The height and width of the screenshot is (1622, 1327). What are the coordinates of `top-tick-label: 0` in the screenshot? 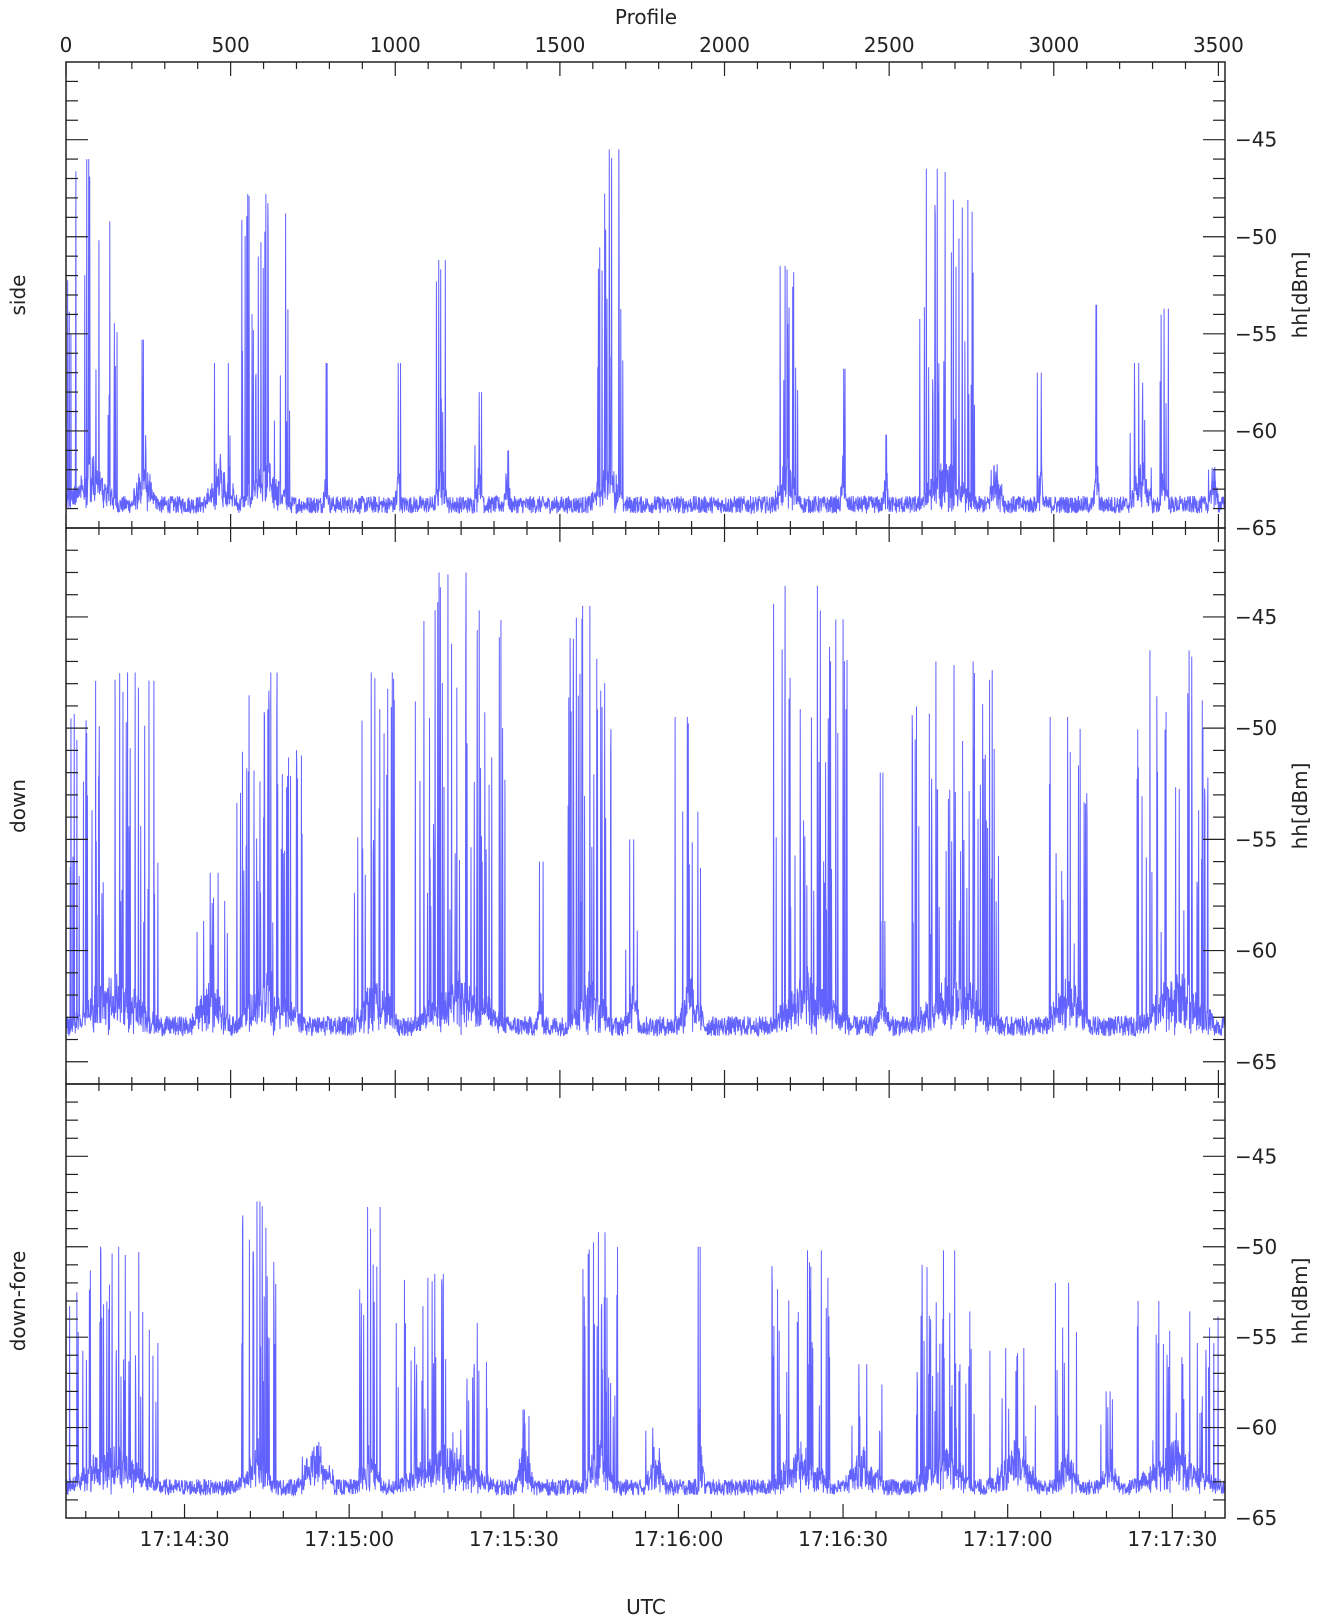 It's located at (66, 45).